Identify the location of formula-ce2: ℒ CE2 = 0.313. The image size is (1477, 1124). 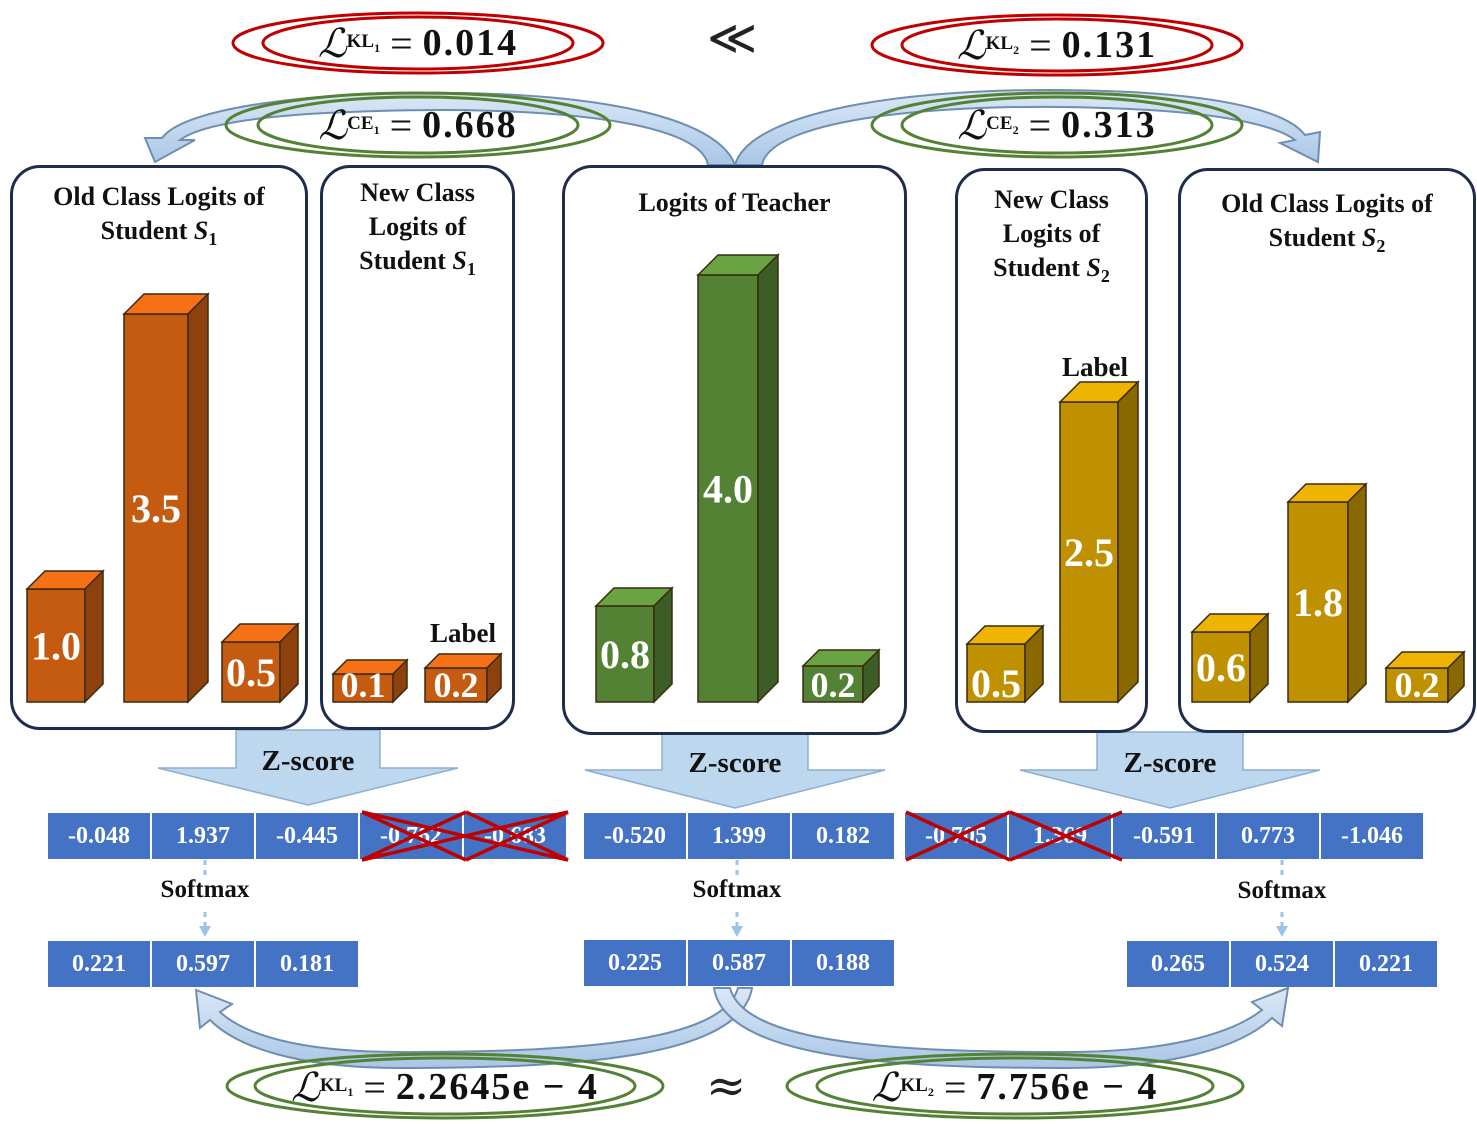
(1057, 125).